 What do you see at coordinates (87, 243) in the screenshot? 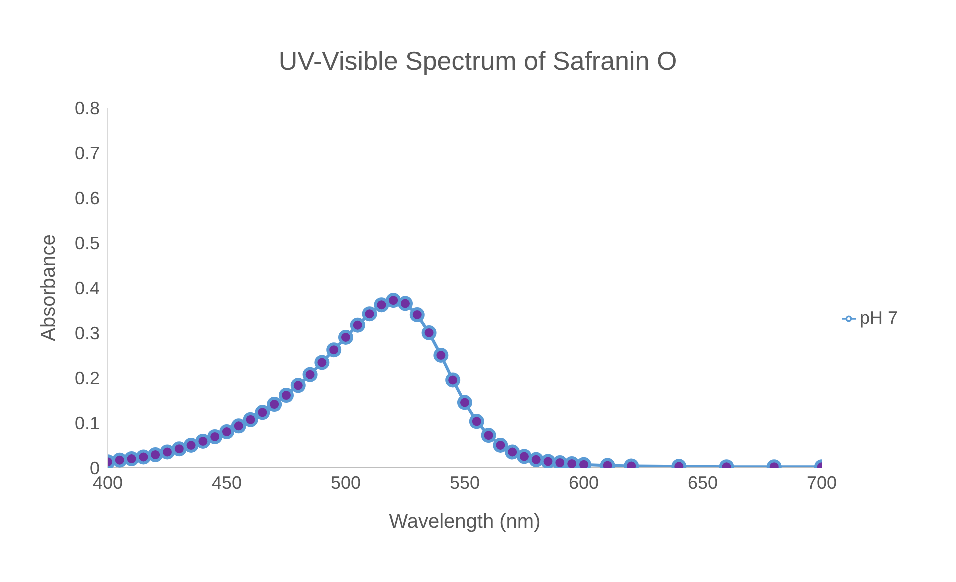
I see `y-tick-label: 0.5` at bounding box center [87, 243].